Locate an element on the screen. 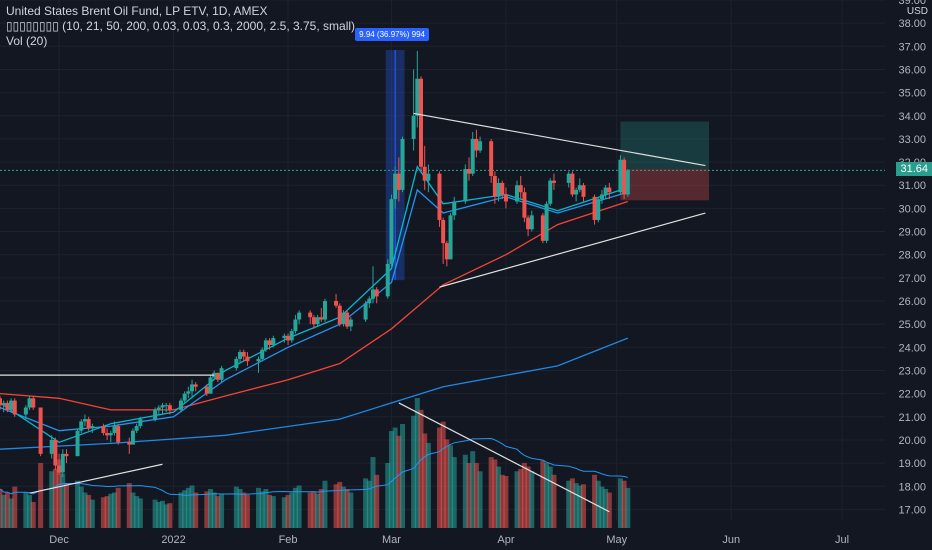 This screenshot has height=550, width=932. price-tick-label: 27.00 is located at coordinates (912, 279).